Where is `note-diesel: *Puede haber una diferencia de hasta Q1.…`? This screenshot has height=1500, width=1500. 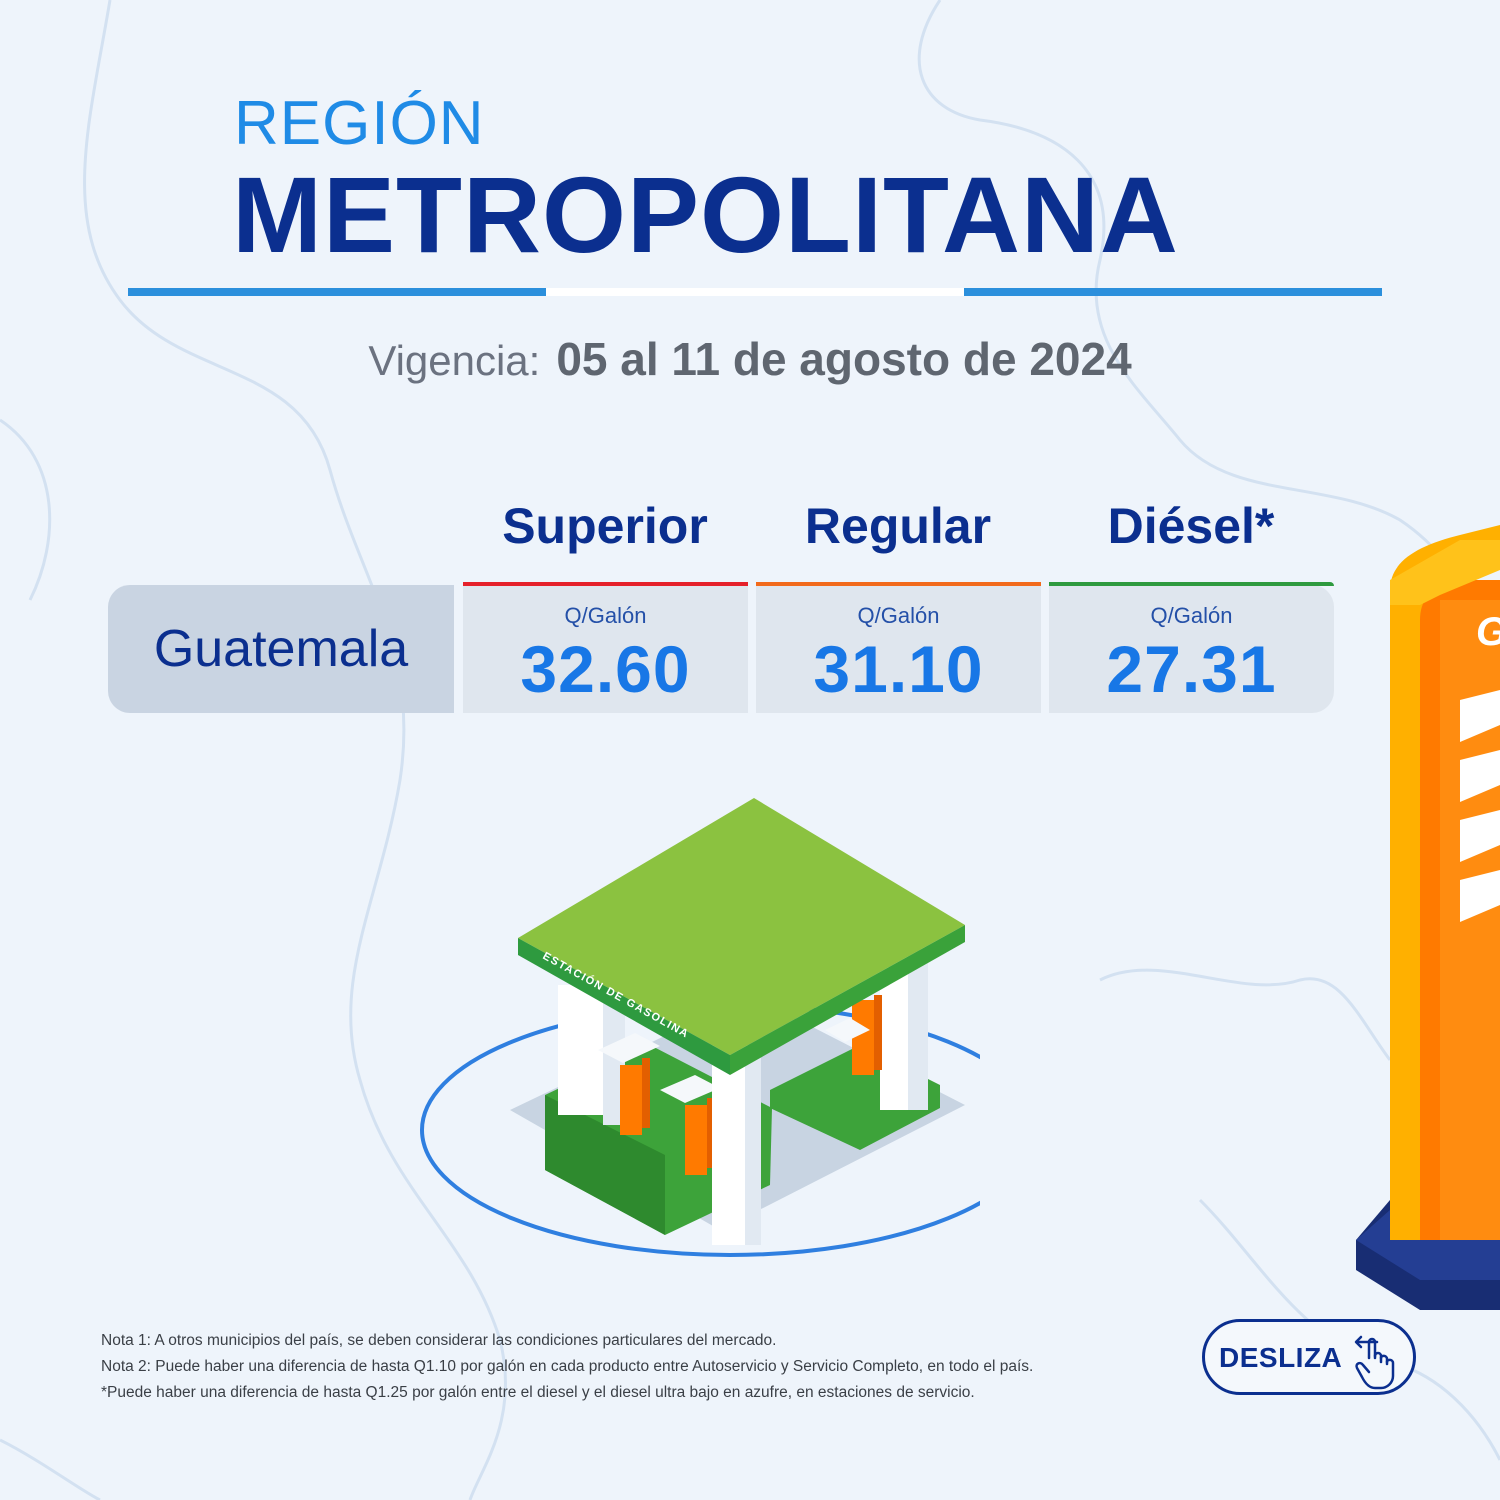
note-diesel: *Puede haber una diferencia de hasta Q1.… is located at coordinates (538, 1392).